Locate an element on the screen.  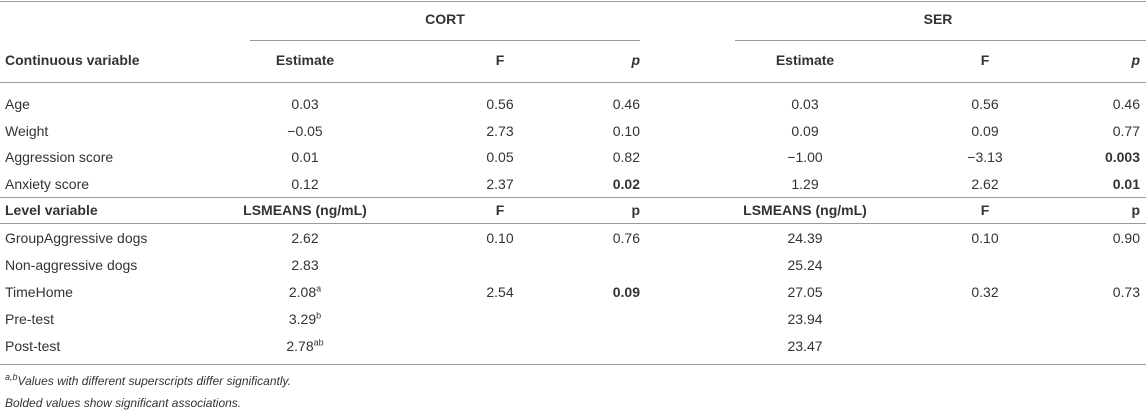
table-cell: 2.54 is located at coordinates (500, 292).